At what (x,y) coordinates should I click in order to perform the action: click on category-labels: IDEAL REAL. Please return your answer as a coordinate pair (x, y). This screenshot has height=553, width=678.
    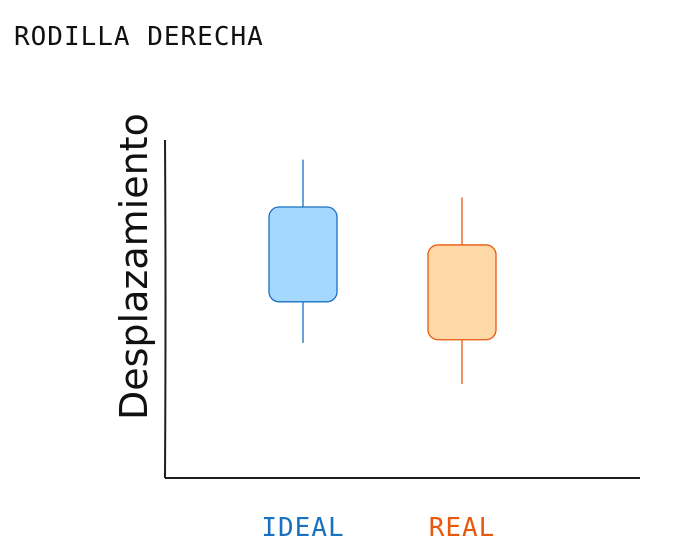
    Looking at the image, I should click on (378, 528).